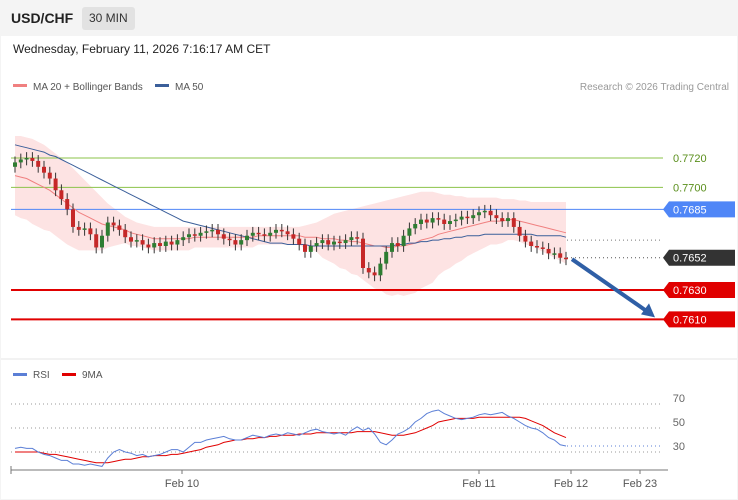 The width and height of the screenshot is (738, 500). Describe the element at coordinates (42, 18) in the screenshot. I see `symbol-label: USD/CHF` at that location.